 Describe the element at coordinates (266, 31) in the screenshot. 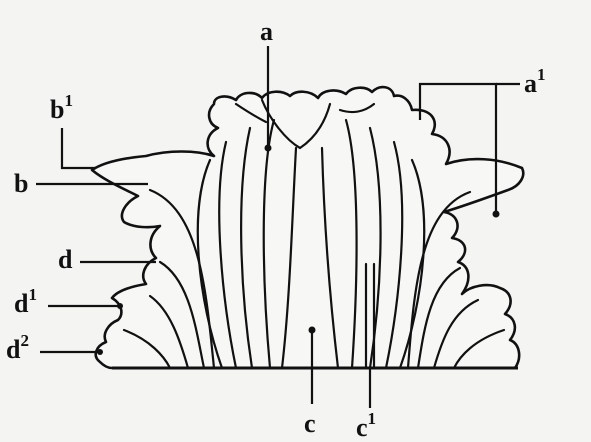

I see `label-a: a` at that location.